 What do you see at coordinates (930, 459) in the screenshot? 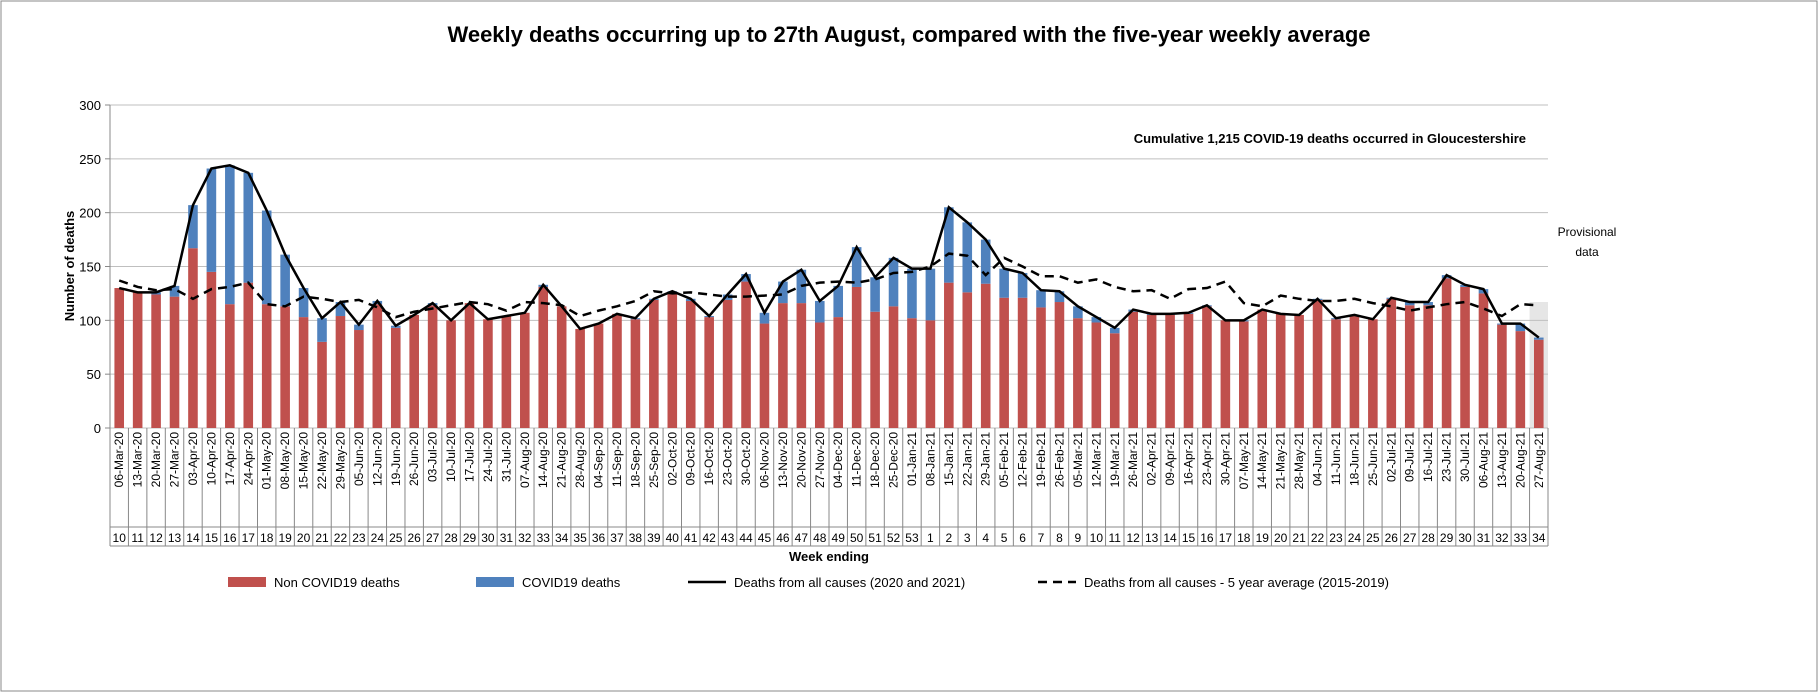
I see `x-tick-label: 08-Jan-21` at bounding box center [930, 459].